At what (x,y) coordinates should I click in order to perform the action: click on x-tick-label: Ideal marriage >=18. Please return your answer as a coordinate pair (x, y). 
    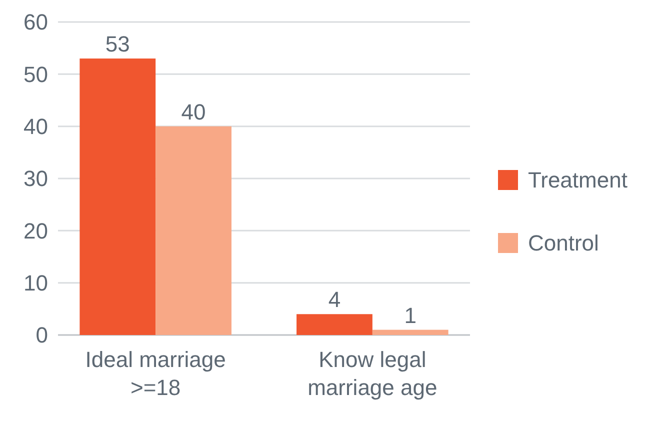
    Looking at the image, I should click on (155, 373).